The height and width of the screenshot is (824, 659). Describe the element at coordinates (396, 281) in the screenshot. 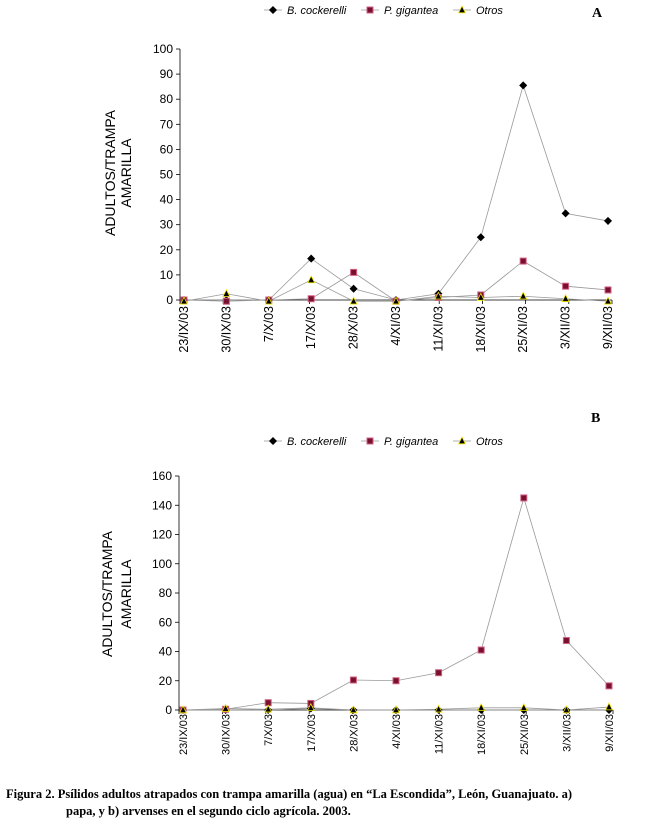

I see `series-line-square` at that location.